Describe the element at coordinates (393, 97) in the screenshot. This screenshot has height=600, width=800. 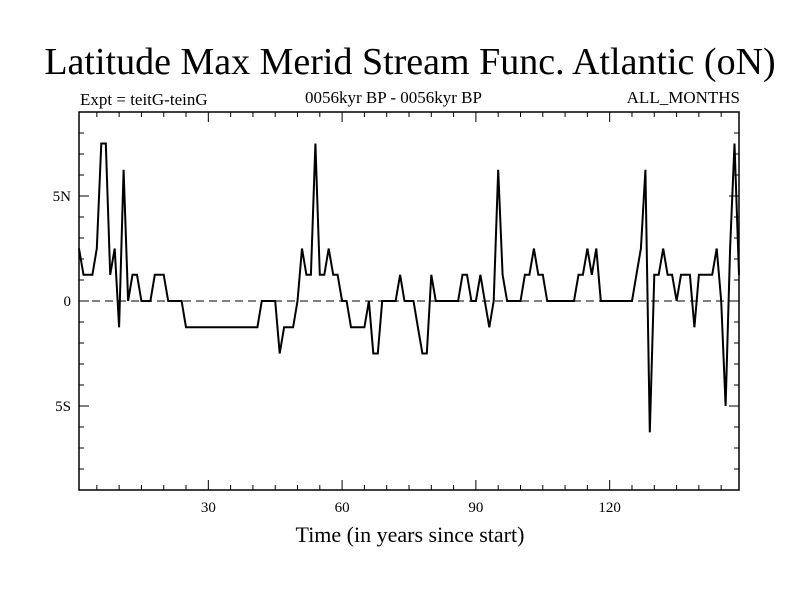
I see `period-label: 0056kyr BP - 0056kyr BP` at that location.